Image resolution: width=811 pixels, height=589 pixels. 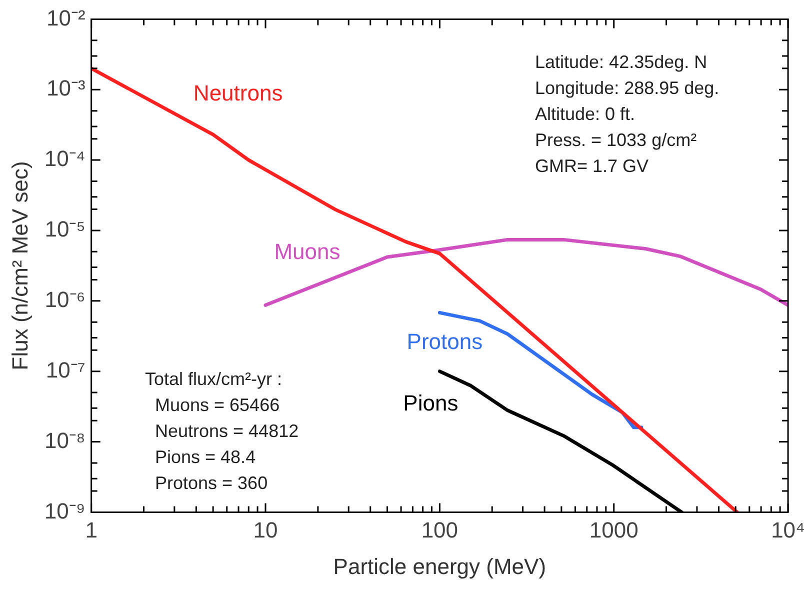 I want to click on series-label: Muons, so click(x=307, y=251).